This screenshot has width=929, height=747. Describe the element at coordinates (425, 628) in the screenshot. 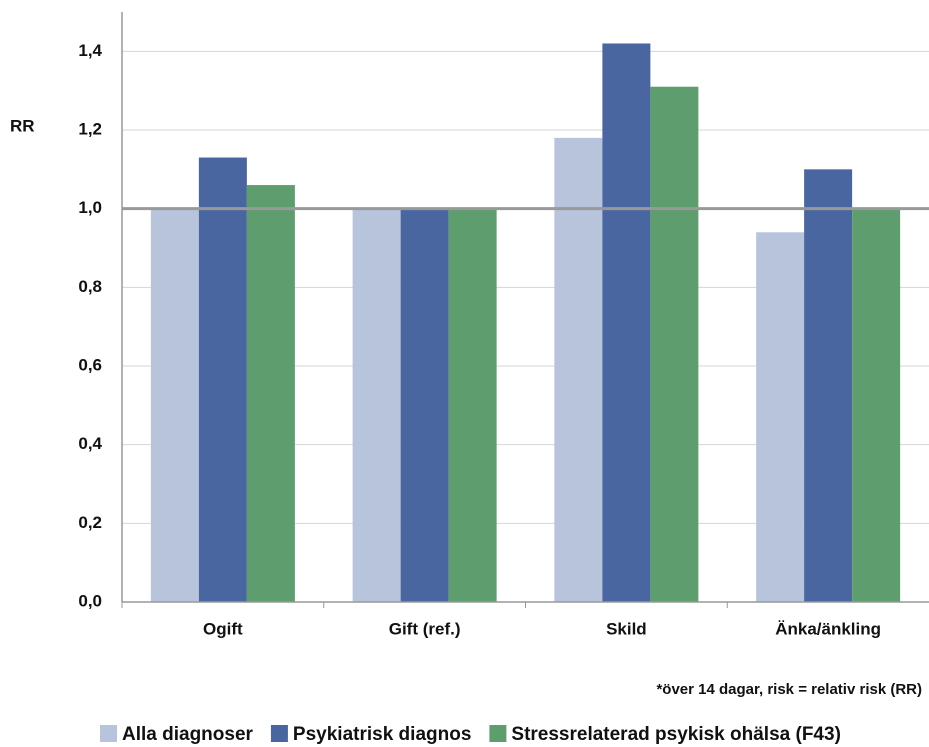

I see `x-tick-label: Gift (ref.)` at that location.